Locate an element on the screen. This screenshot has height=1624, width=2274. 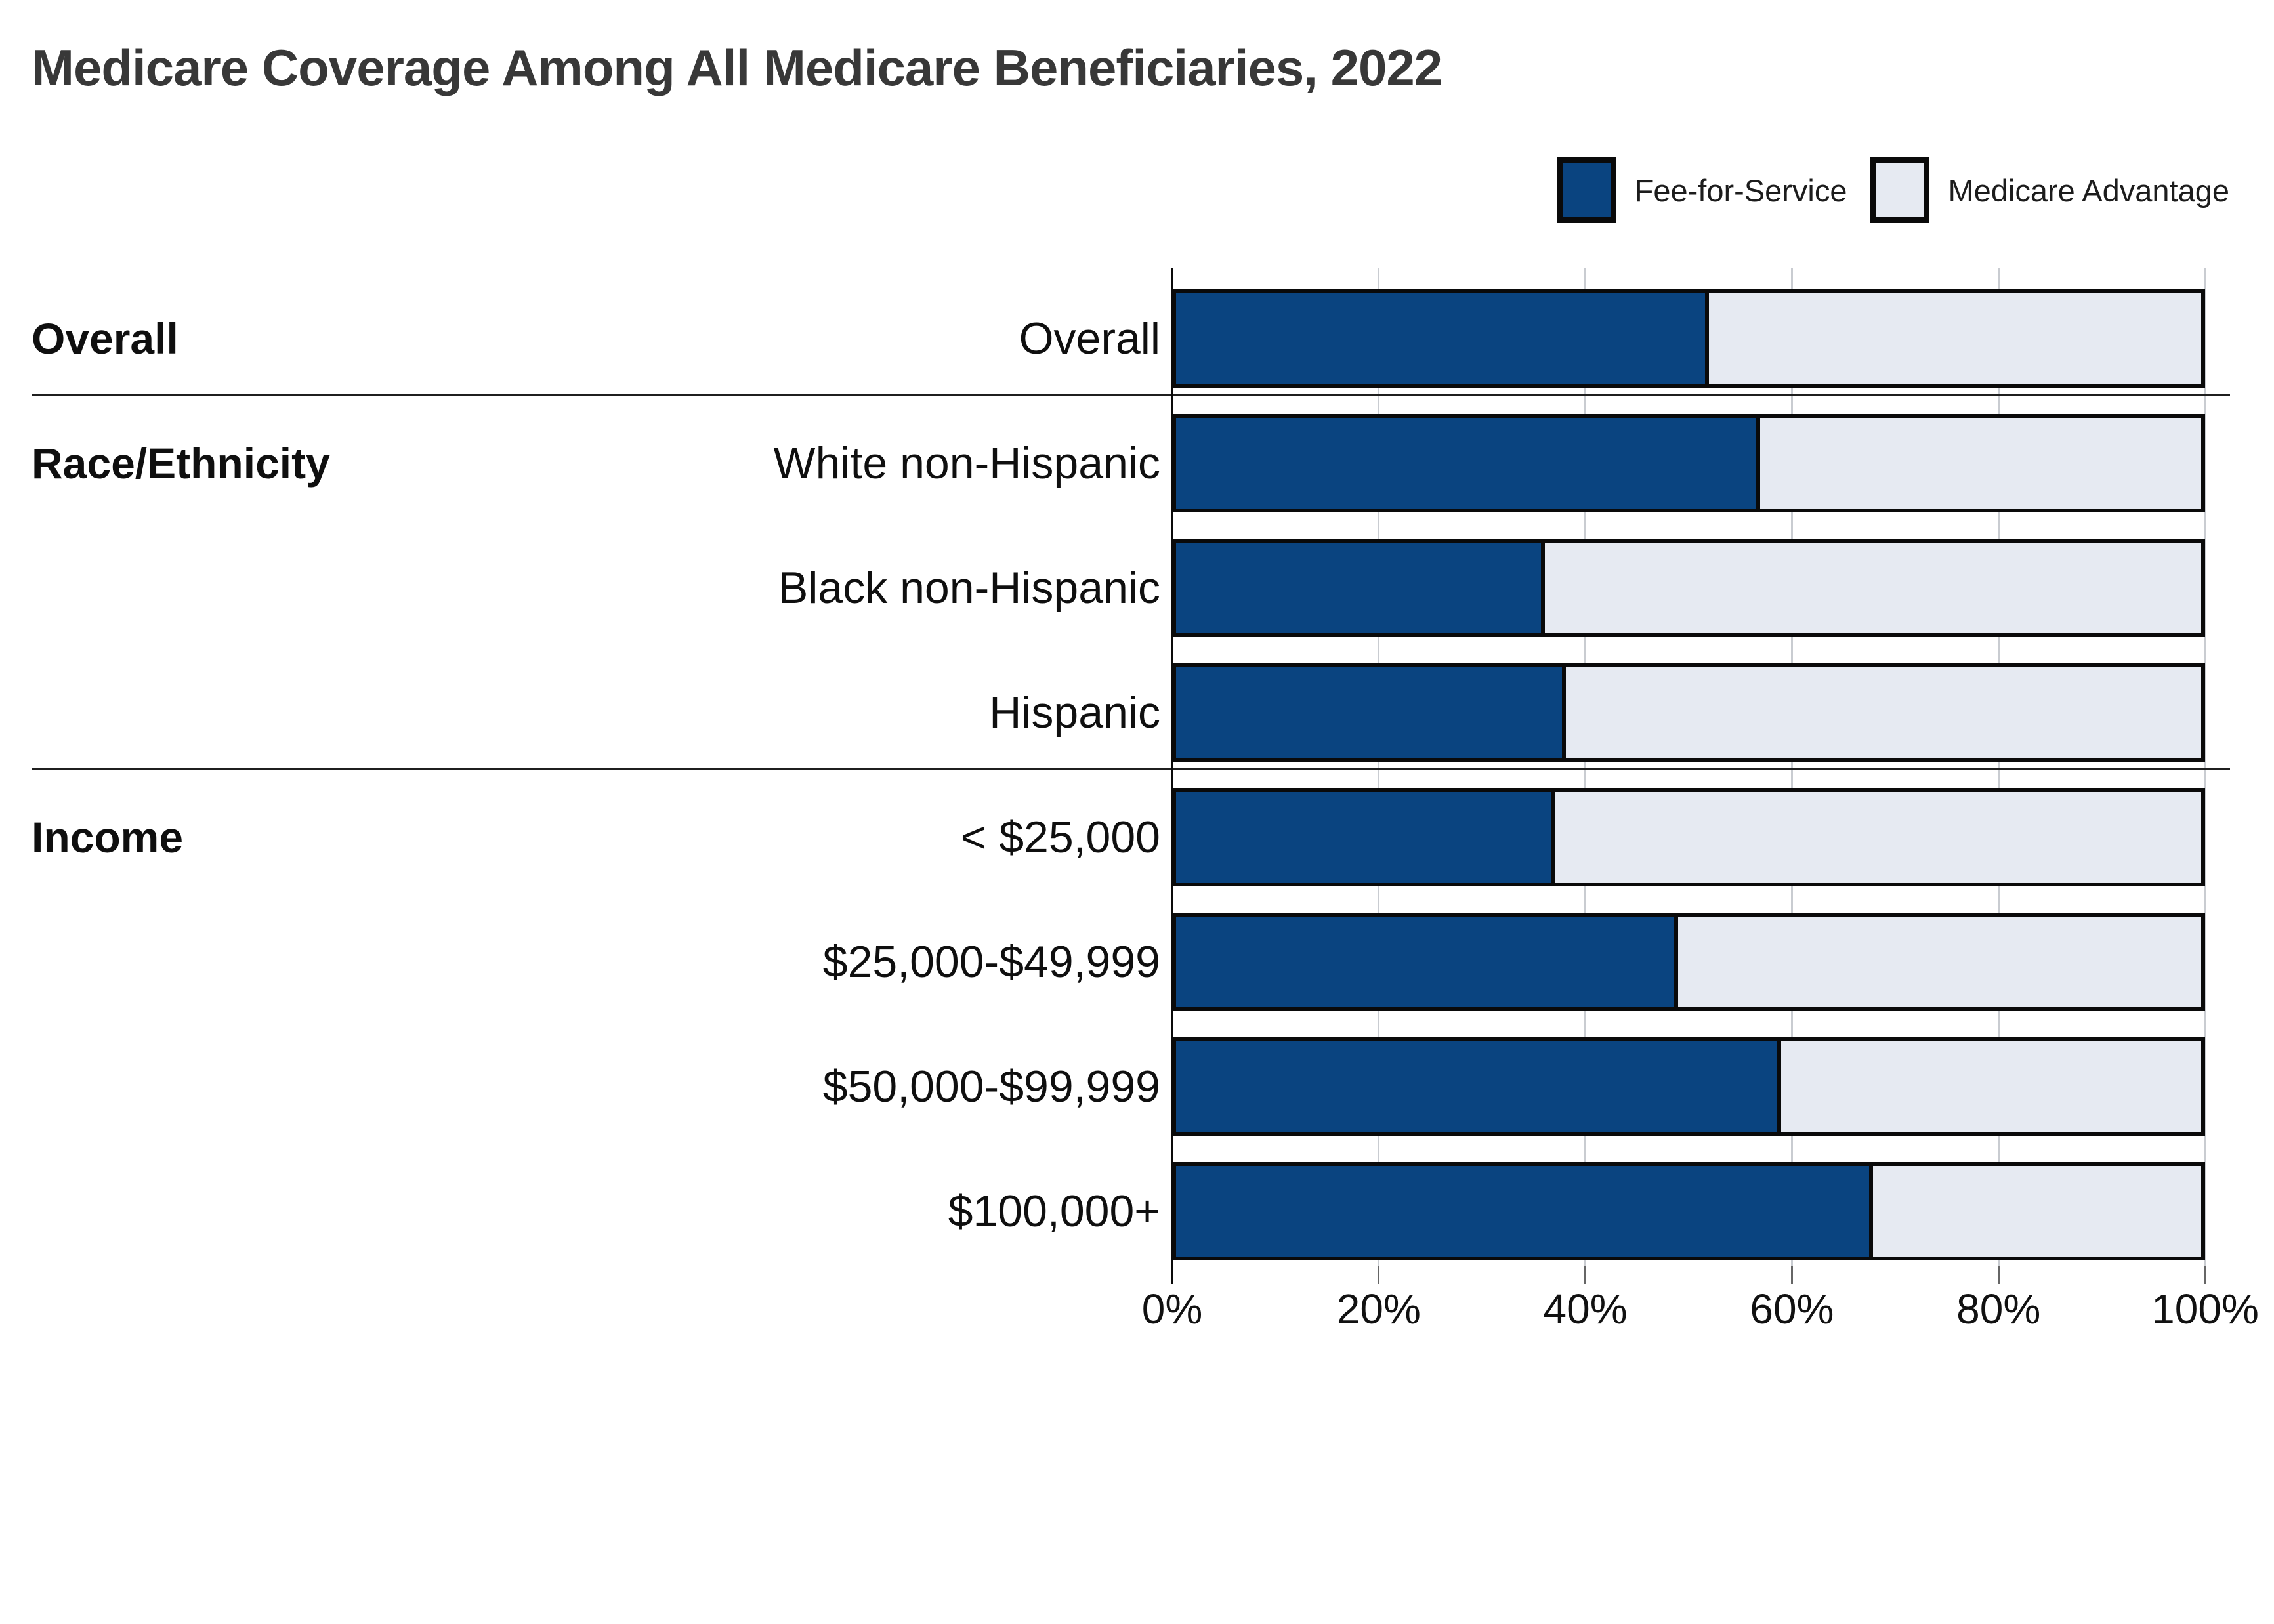
legend-item-medicare-advantage: Medicare Advantage is located at coordinates (2049, 190).